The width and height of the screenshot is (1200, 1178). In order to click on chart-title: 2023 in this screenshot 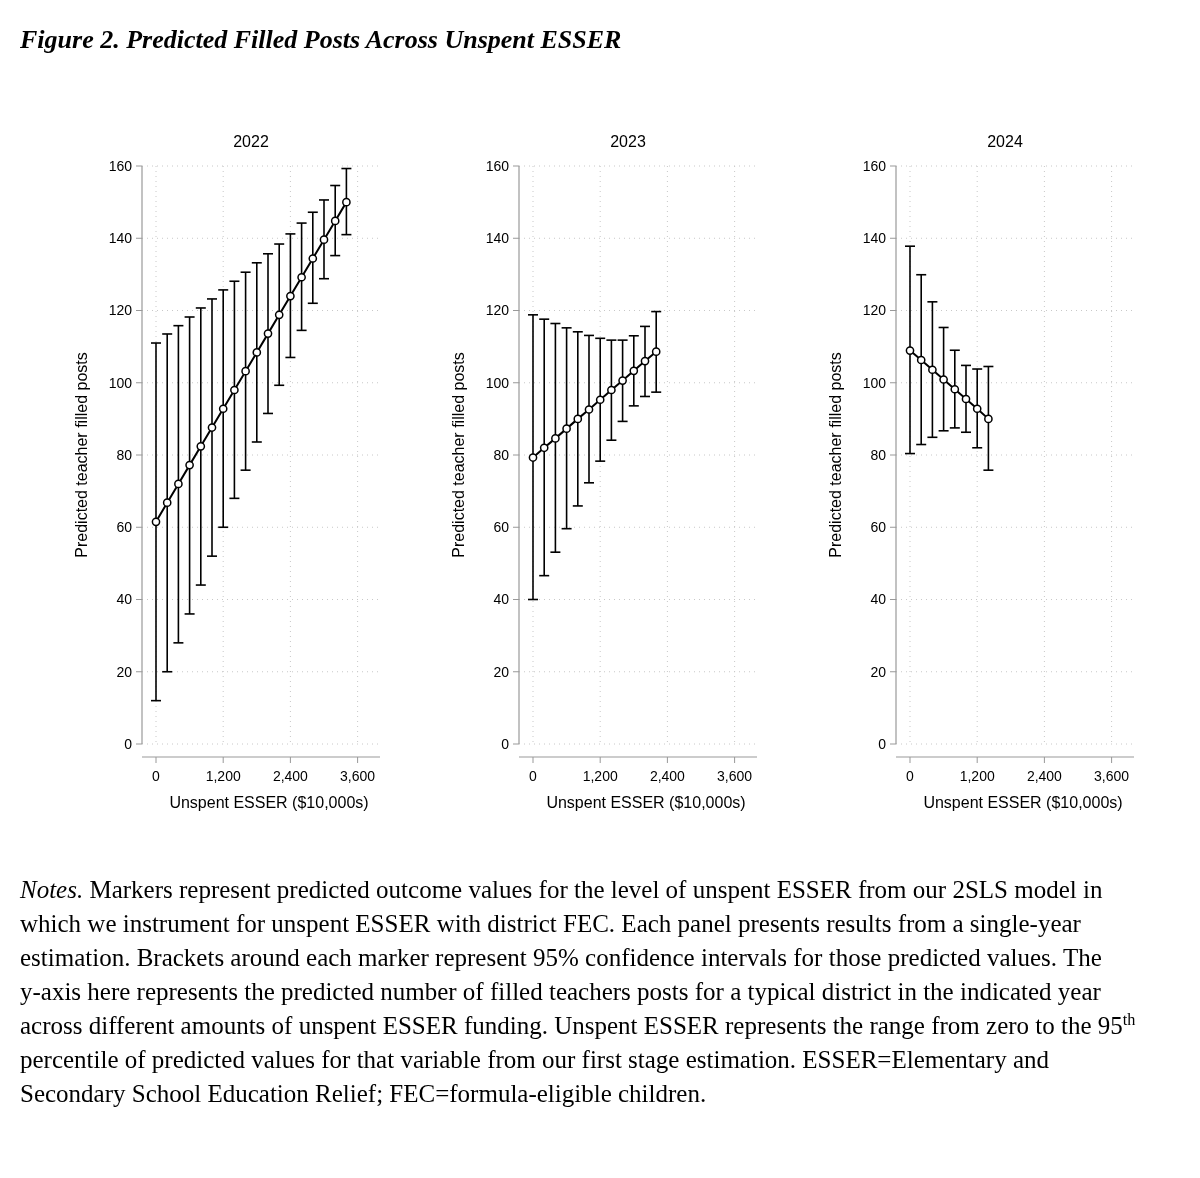, I will do `click(628, 141)`.